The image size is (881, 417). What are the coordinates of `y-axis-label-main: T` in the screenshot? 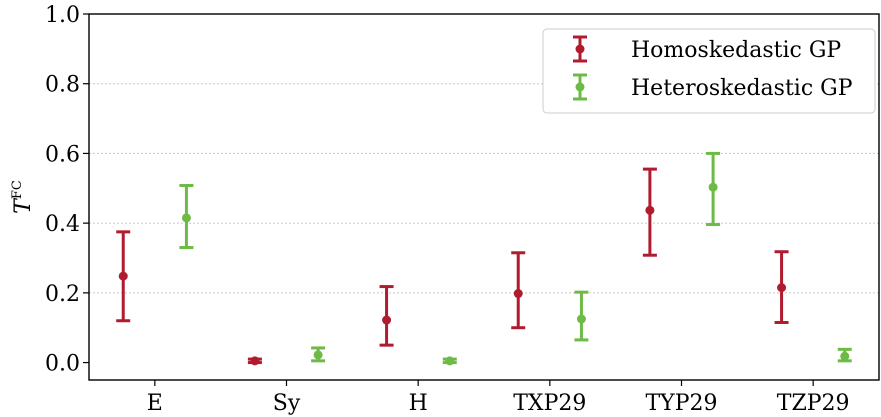 It's located at (23, 205).